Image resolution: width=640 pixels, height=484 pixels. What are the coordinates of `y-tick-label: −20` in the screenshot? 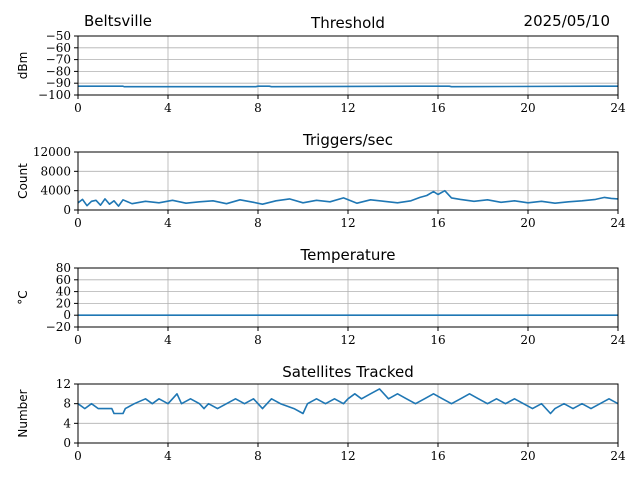 It's located at (58, 327).